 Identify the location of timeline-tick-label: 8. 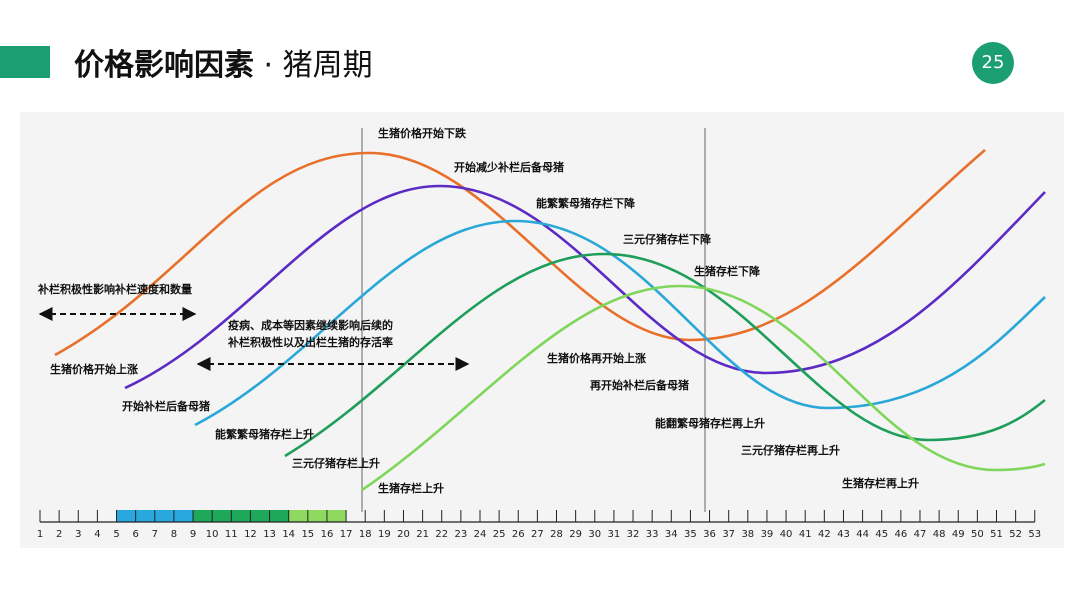
(174, 534).